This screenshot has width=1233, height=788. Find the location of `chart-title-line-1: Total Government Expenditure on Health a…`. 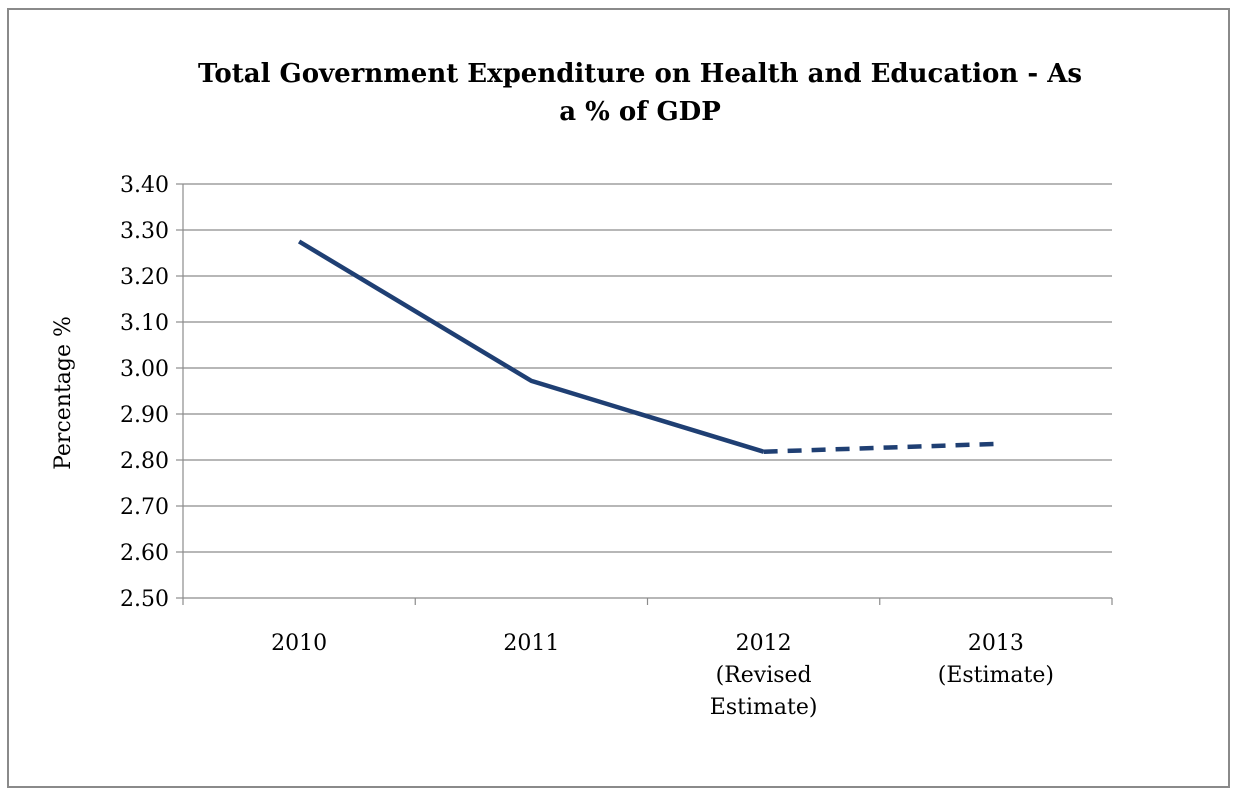

chart-title-line-1: Total Government Expenditure on Health a… is located at coordinates (640, 74).